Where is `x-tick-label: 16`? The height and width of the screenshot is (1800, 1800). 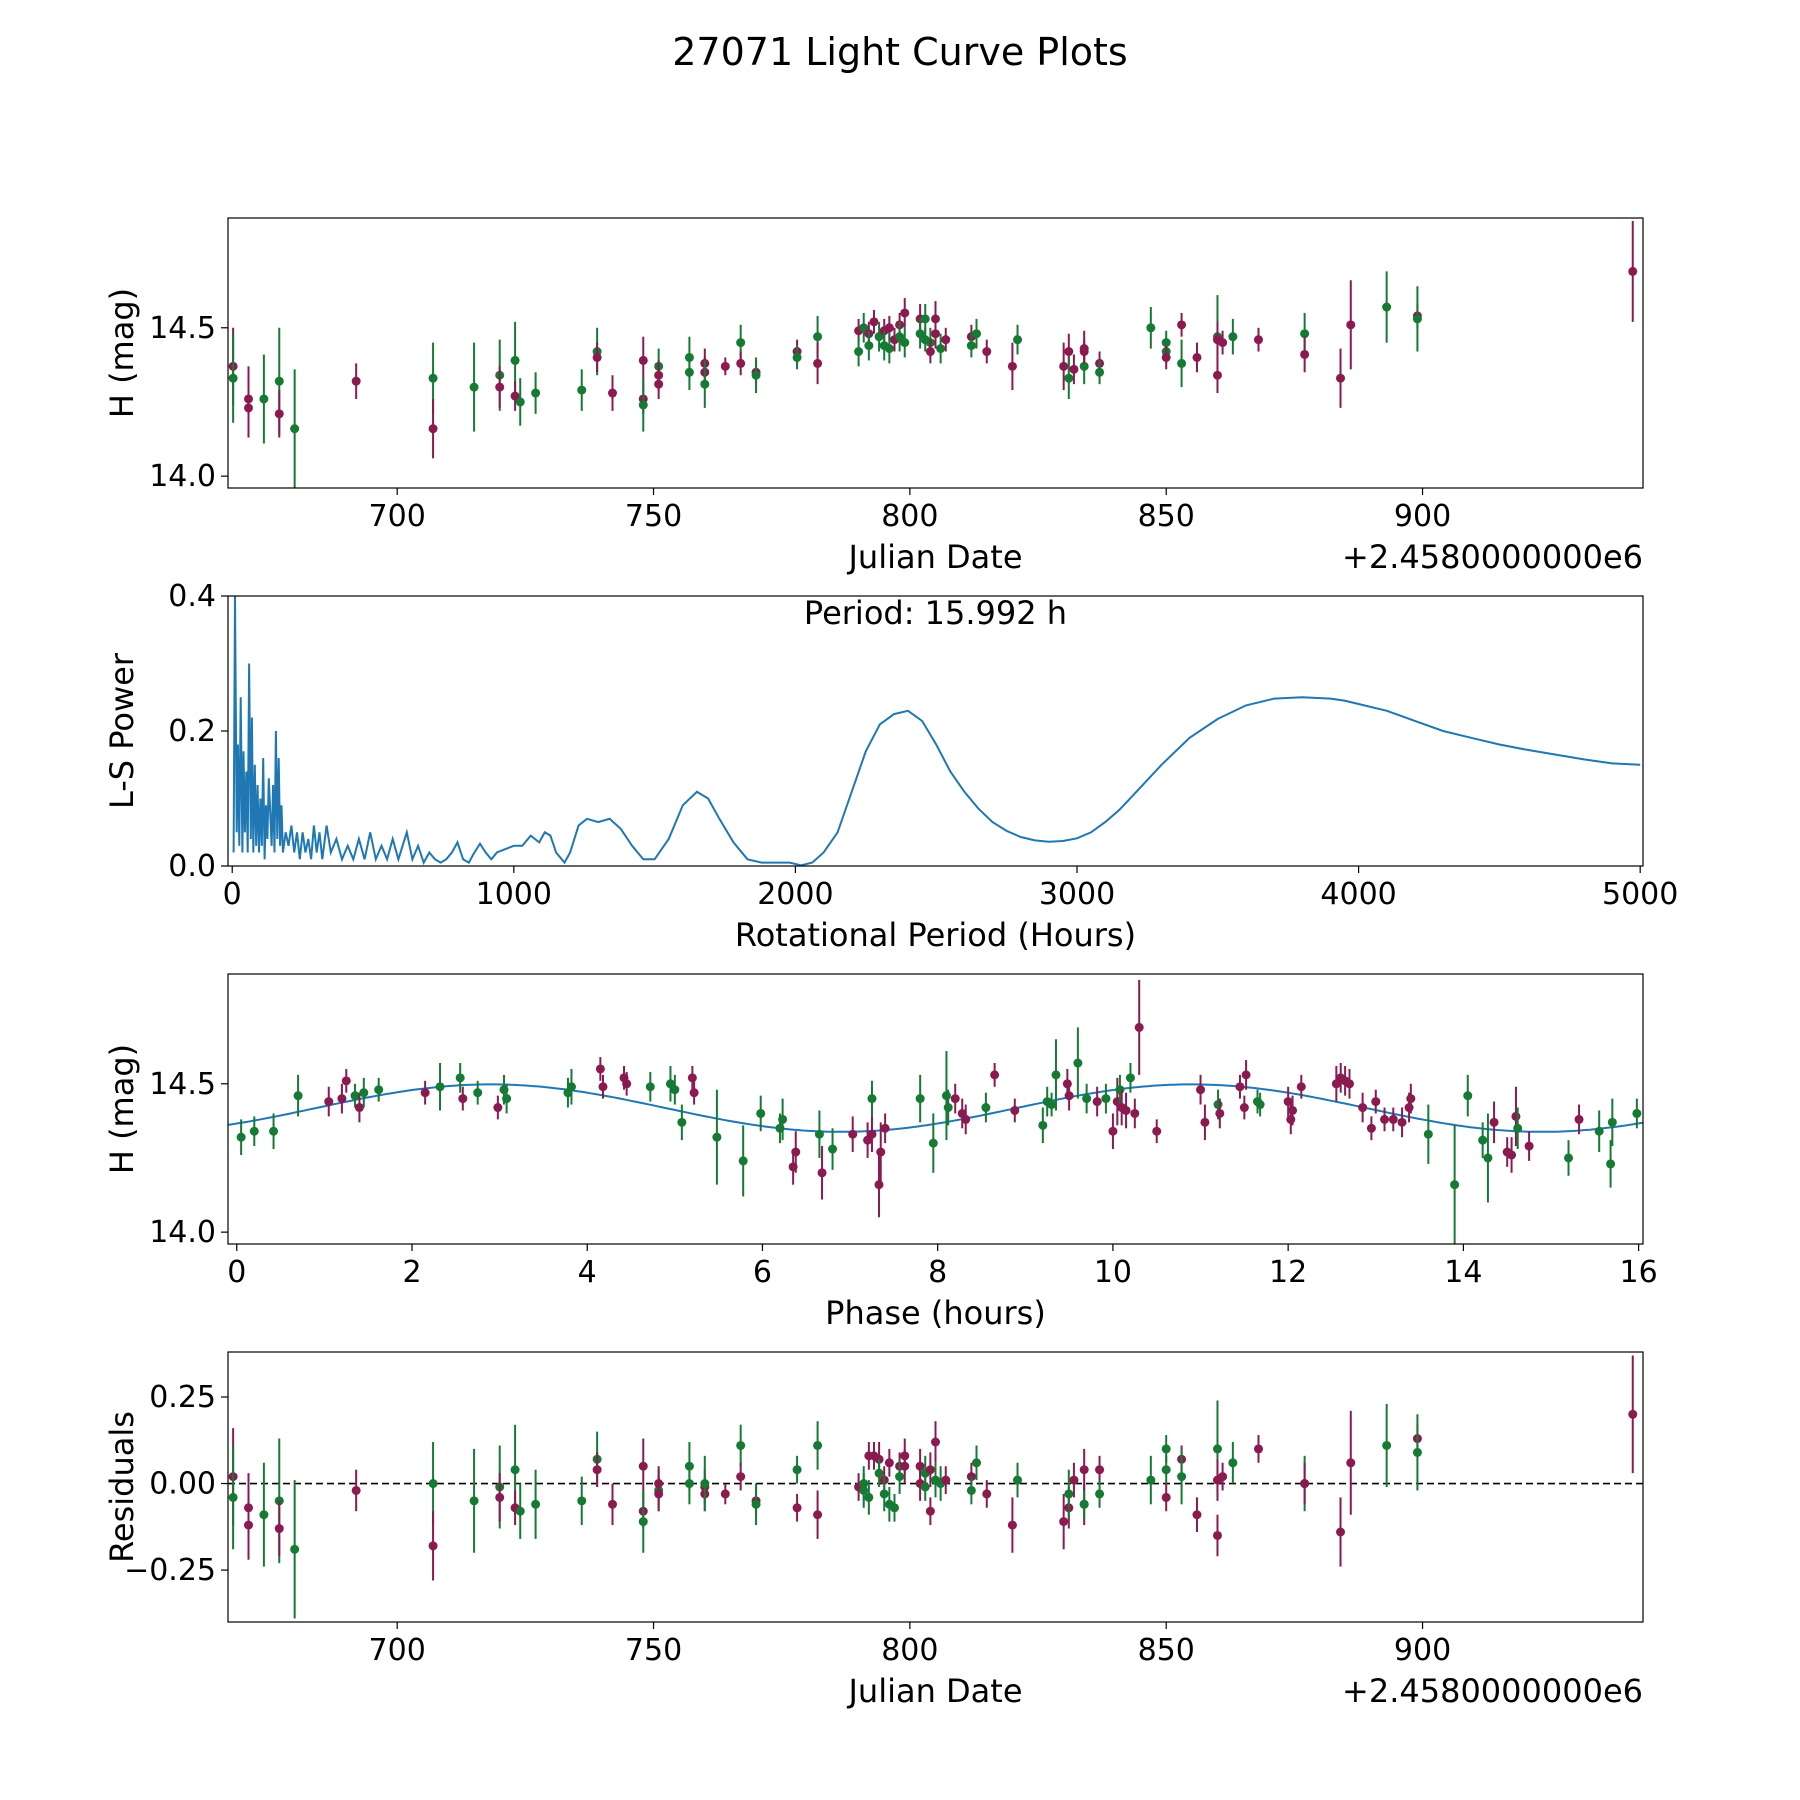
x-tick-label: 16 is located at coordinates (1639, 1272).